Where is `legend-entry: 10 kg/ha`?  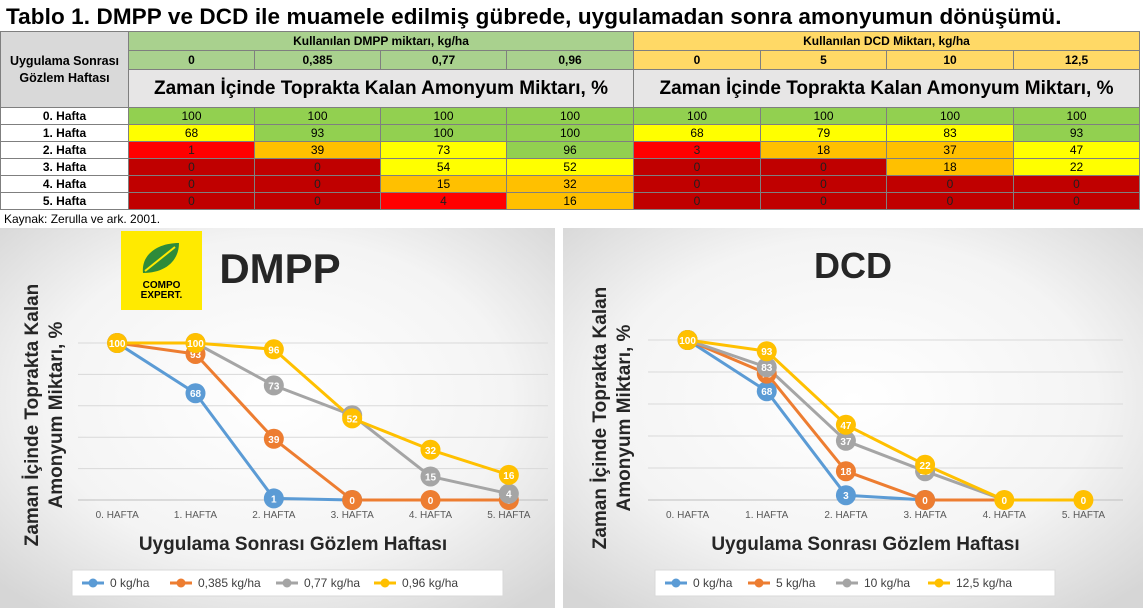 legend-entry: 10 kg/ha is located at coordinates (887, 583).